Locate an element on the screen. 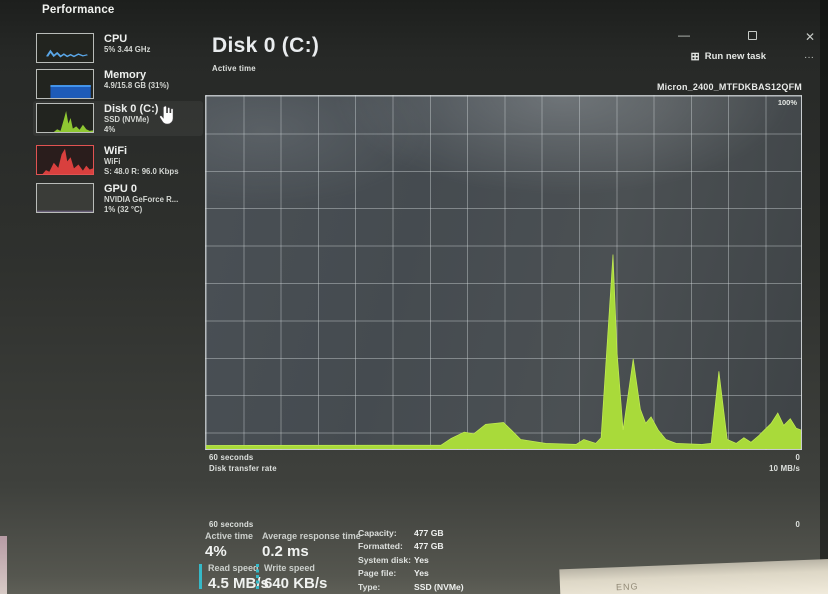  taskbar-language-label: ENG is located at coordinates (627, 587).